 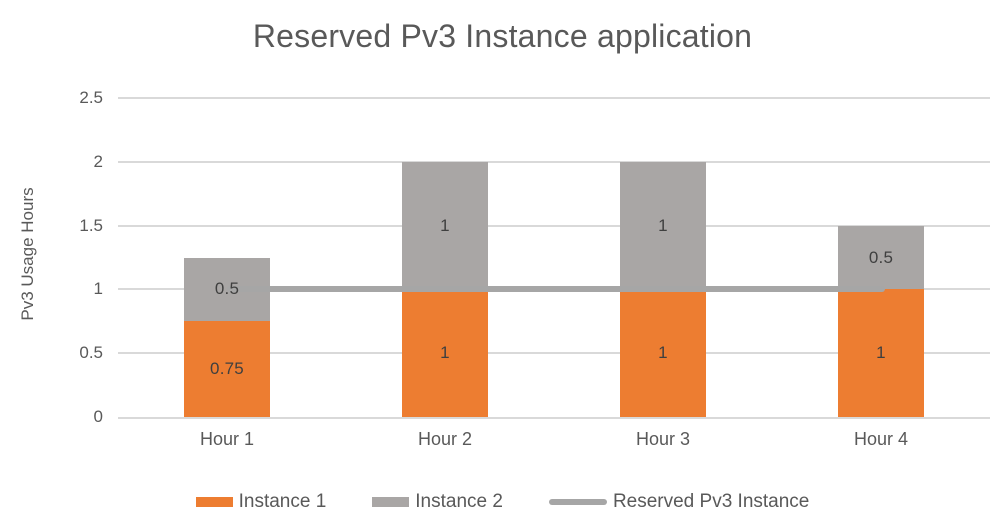 I want to click on line-reserved-pv3-instance, so click(x=556, y=289).